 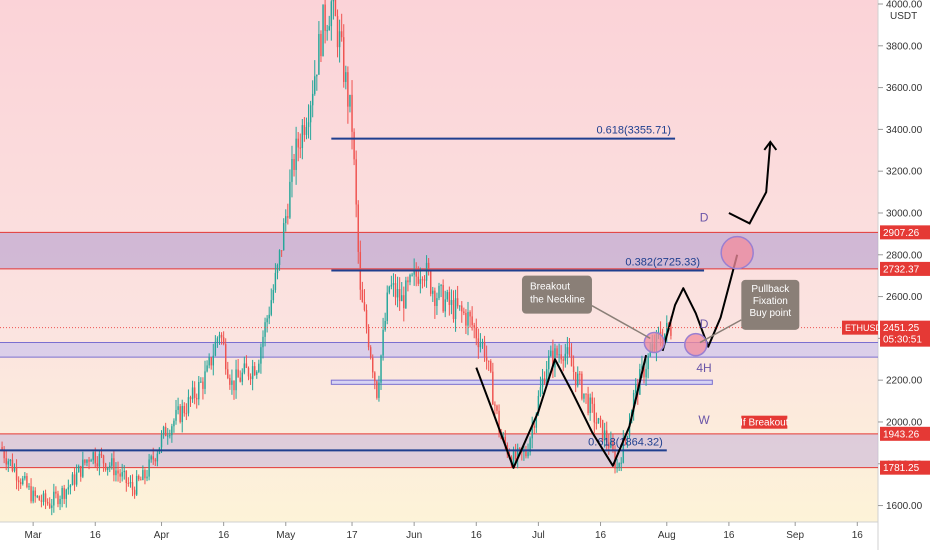 What do you see at coordinates (904, 255) in the screenshot?
I see `y-tick-label-6: 2800.00` at bounding box center [904, 255].